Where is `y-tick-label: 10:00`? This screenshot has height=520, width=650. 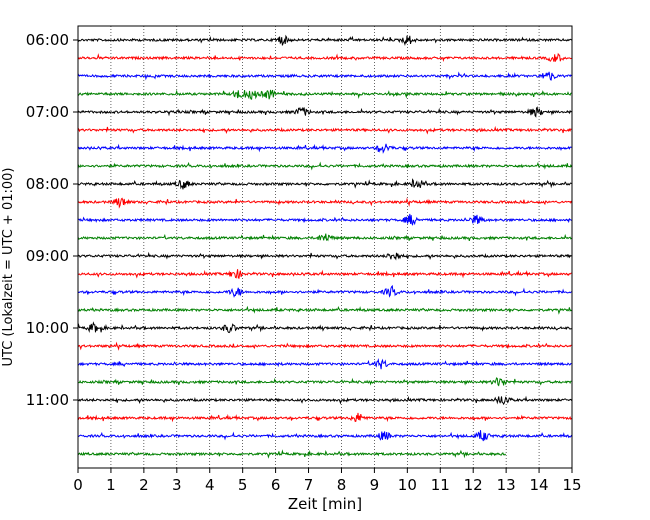
y-tick-label: 10:00 is located at coordinates (47, 328).